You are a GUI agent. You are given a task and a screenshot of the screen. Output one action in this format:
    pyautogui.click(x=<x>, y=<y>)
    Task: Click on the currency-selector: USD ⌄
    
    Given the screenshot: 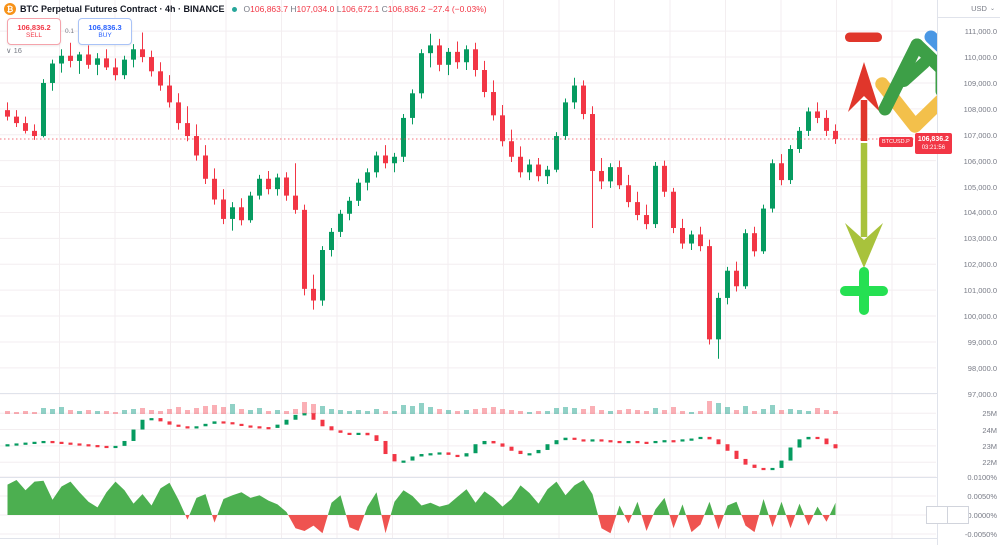 What is the action you would take?
    pyautogui.click(x=969, y=9)
    